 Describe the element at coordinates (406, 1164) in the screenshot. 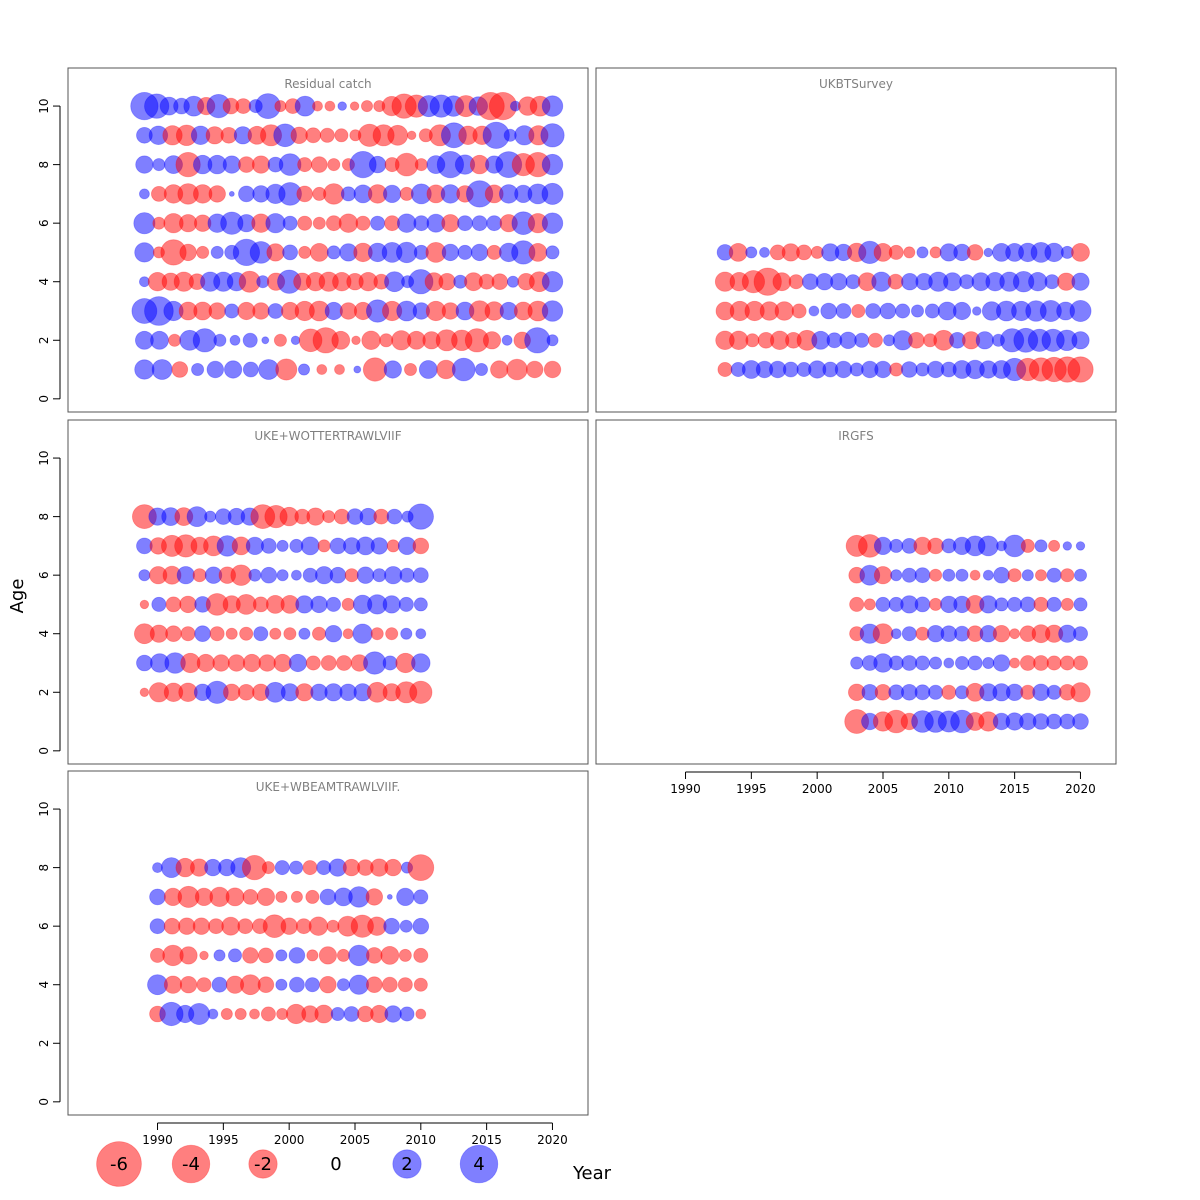

I see `legend-label: 2` at that location.